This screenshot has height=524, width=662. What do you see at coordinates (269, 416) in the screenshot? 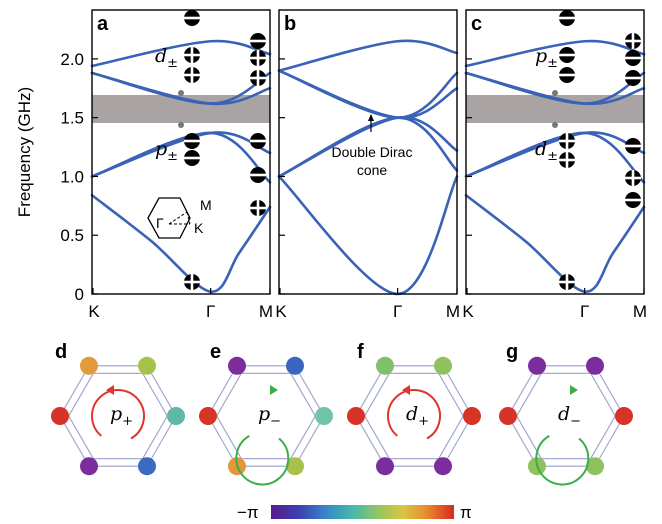
I see `mode-profile-label: p−` at bounding box center [269, 416].